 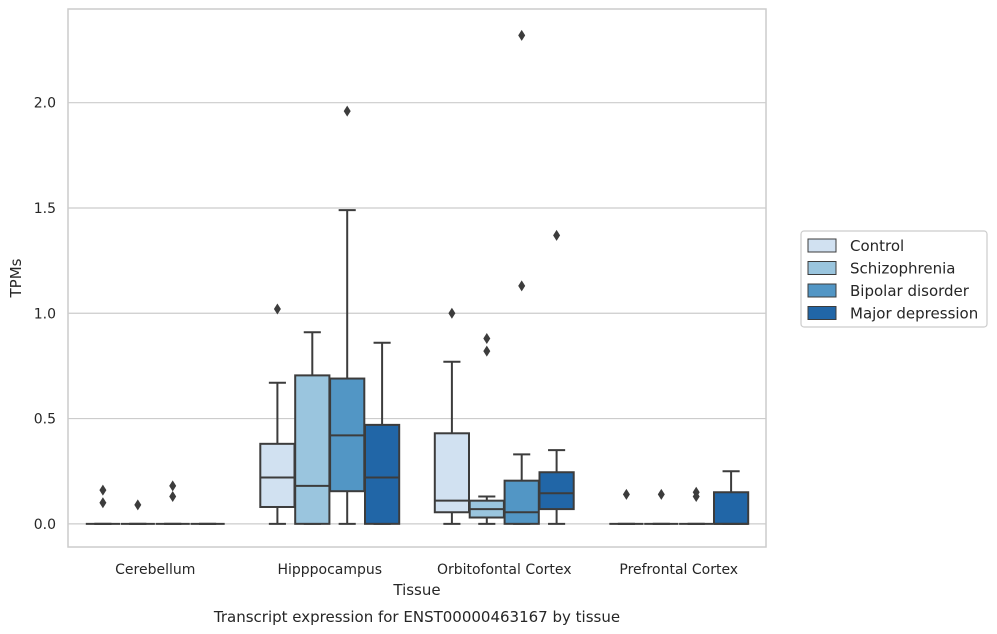 What do you see at coordinates (902, 269) in the screenshot?
I see `legend-label: Schizophrenia` at bounding box center [902, 269].